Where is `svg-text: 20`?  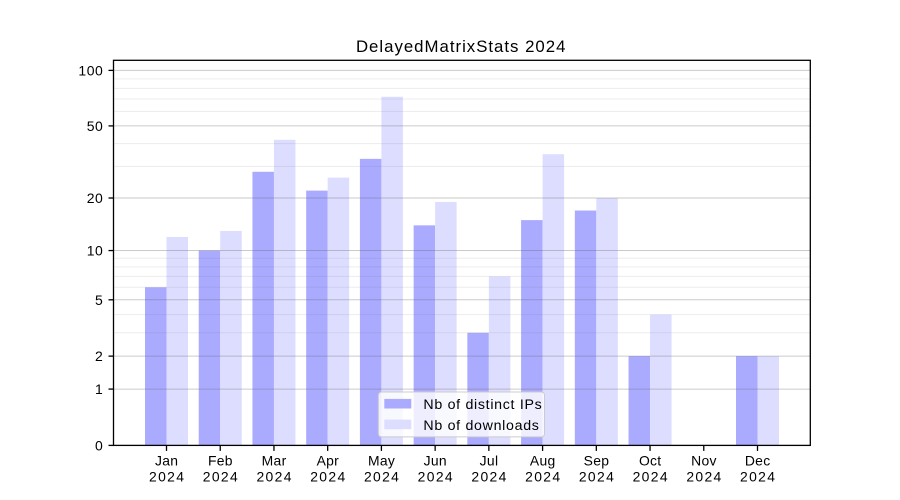
svg-text: 20 is located at coordinates (95, 198).